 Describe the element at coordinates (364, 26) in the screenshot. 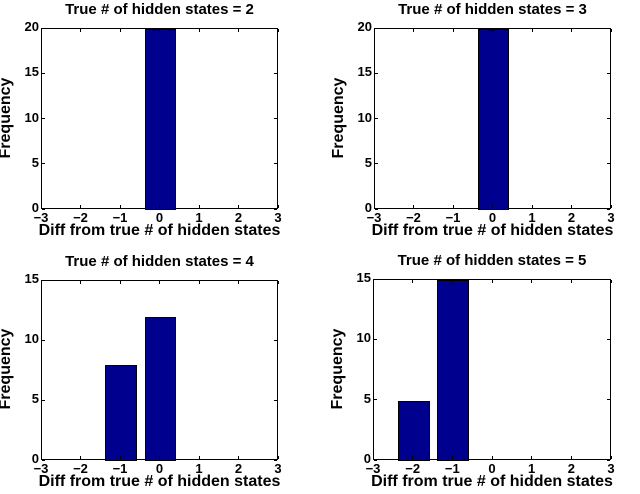

I see `y-tick-label: 20` at that location.